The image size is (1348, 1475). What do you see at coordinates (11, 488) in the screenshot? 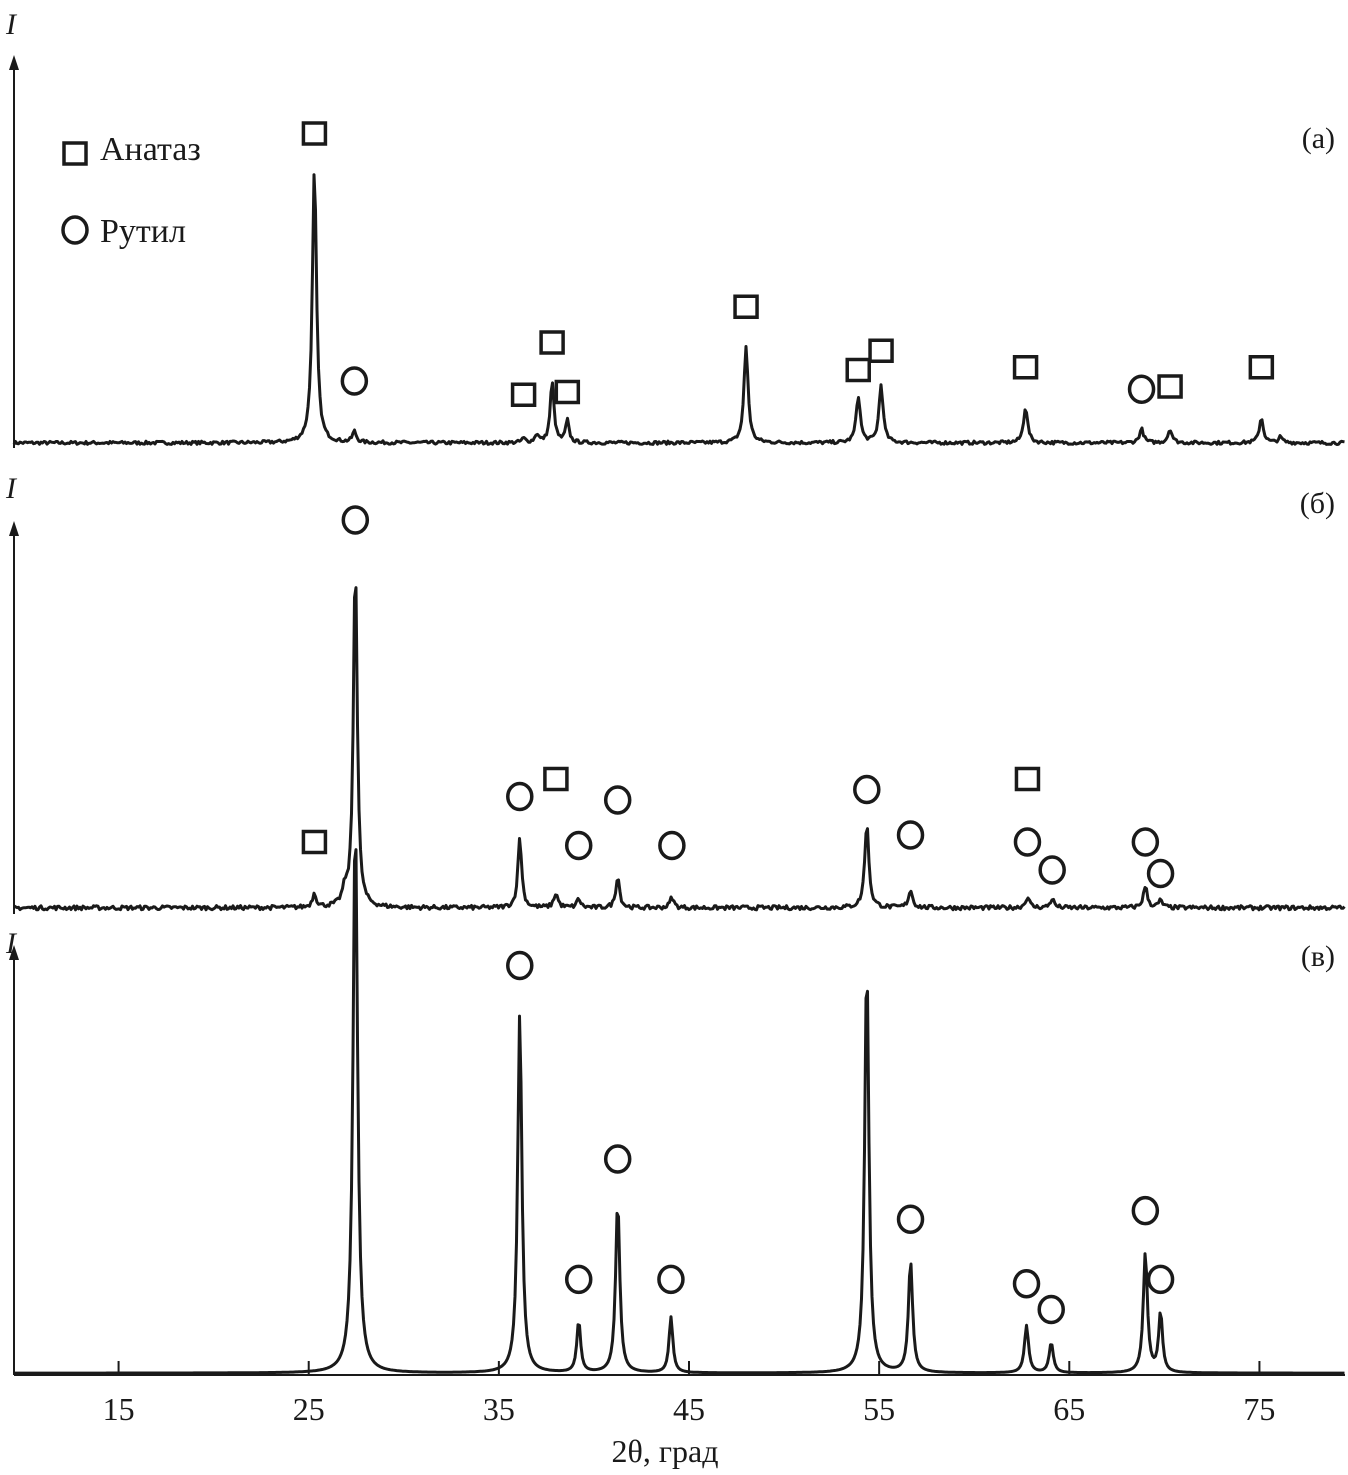
I see `panel-b-y-label: I` at bounding box center [11, 488].